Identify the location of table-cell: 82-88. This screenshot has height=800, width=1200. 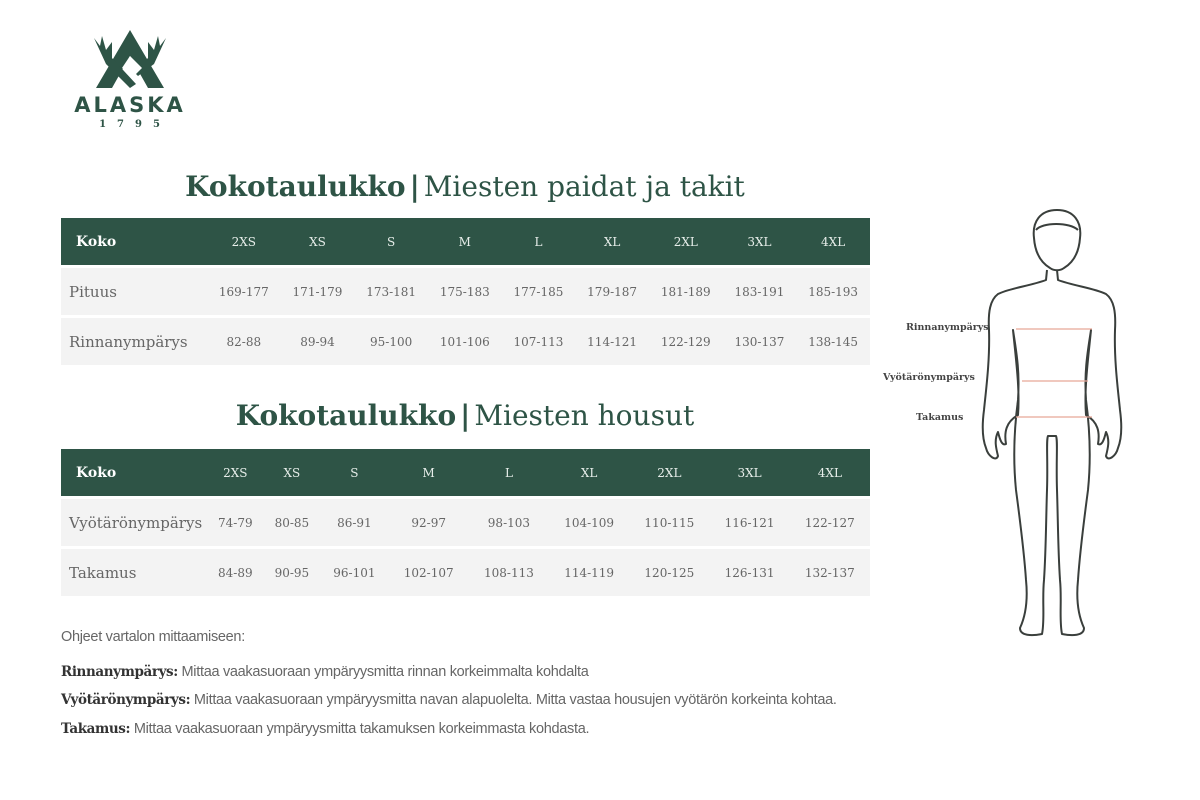
(244, 341).